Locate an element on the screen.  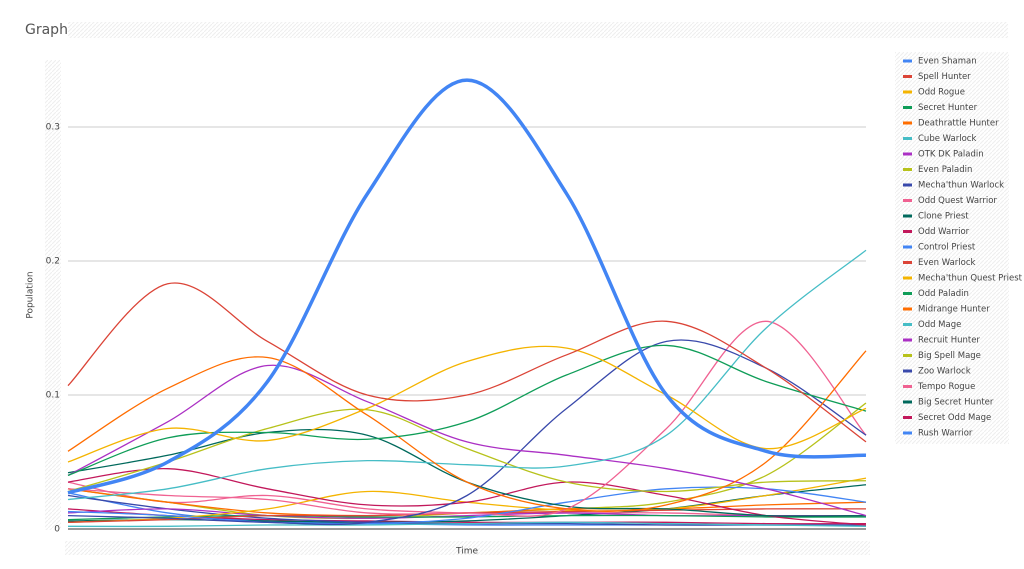
legend-label: Midrange Hunter is located at coordinates (954, 310).